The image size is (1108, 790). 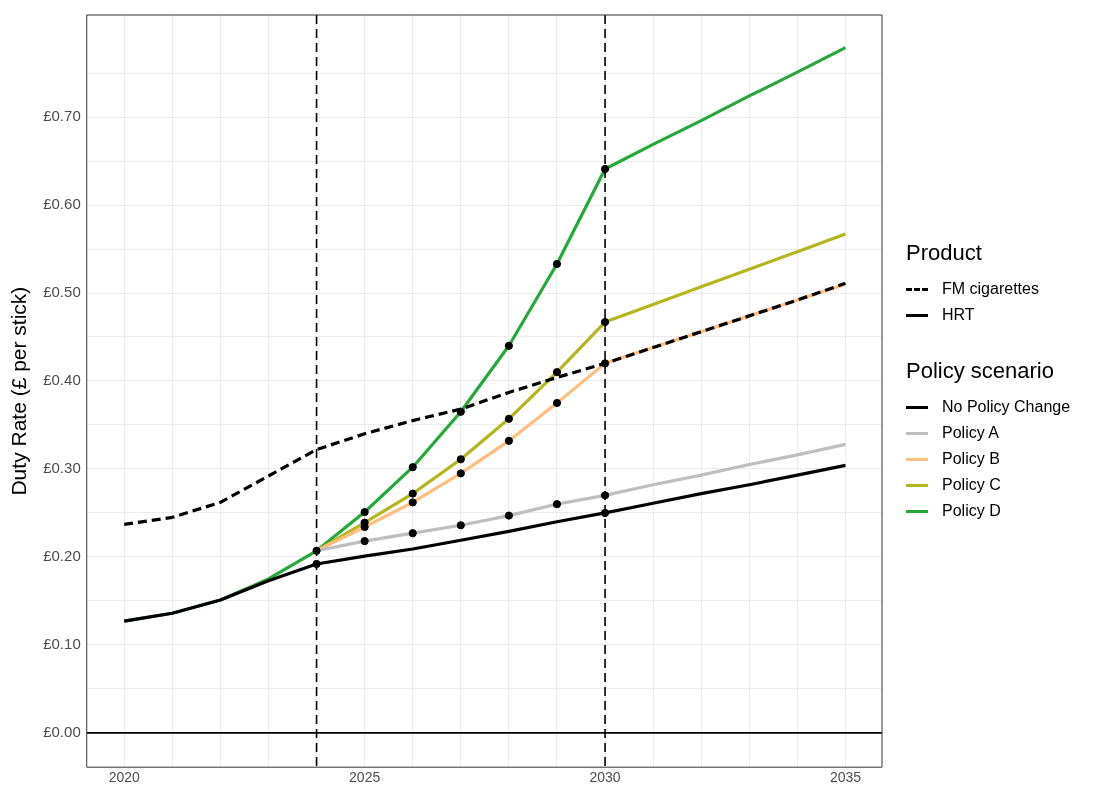 What do you see at coordinates (62, 732) in the screenshot?
I see `y-tick-label: £0.00` at bounding box center [62, 732].